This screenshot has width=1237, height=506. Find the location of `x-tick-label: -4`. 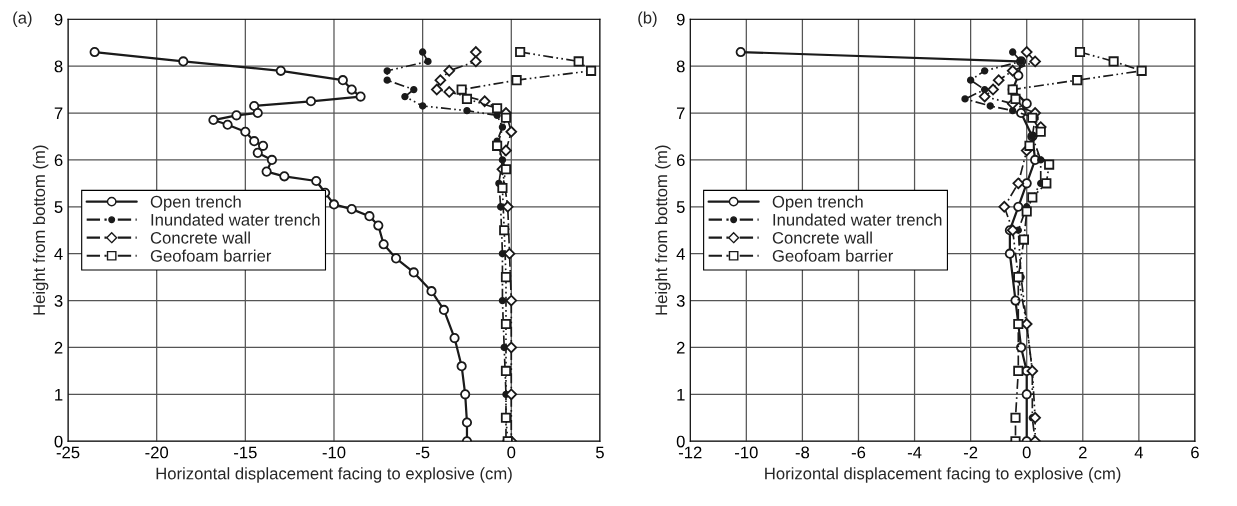

x-tick-label: -4 is located at coordinates (914, 452).